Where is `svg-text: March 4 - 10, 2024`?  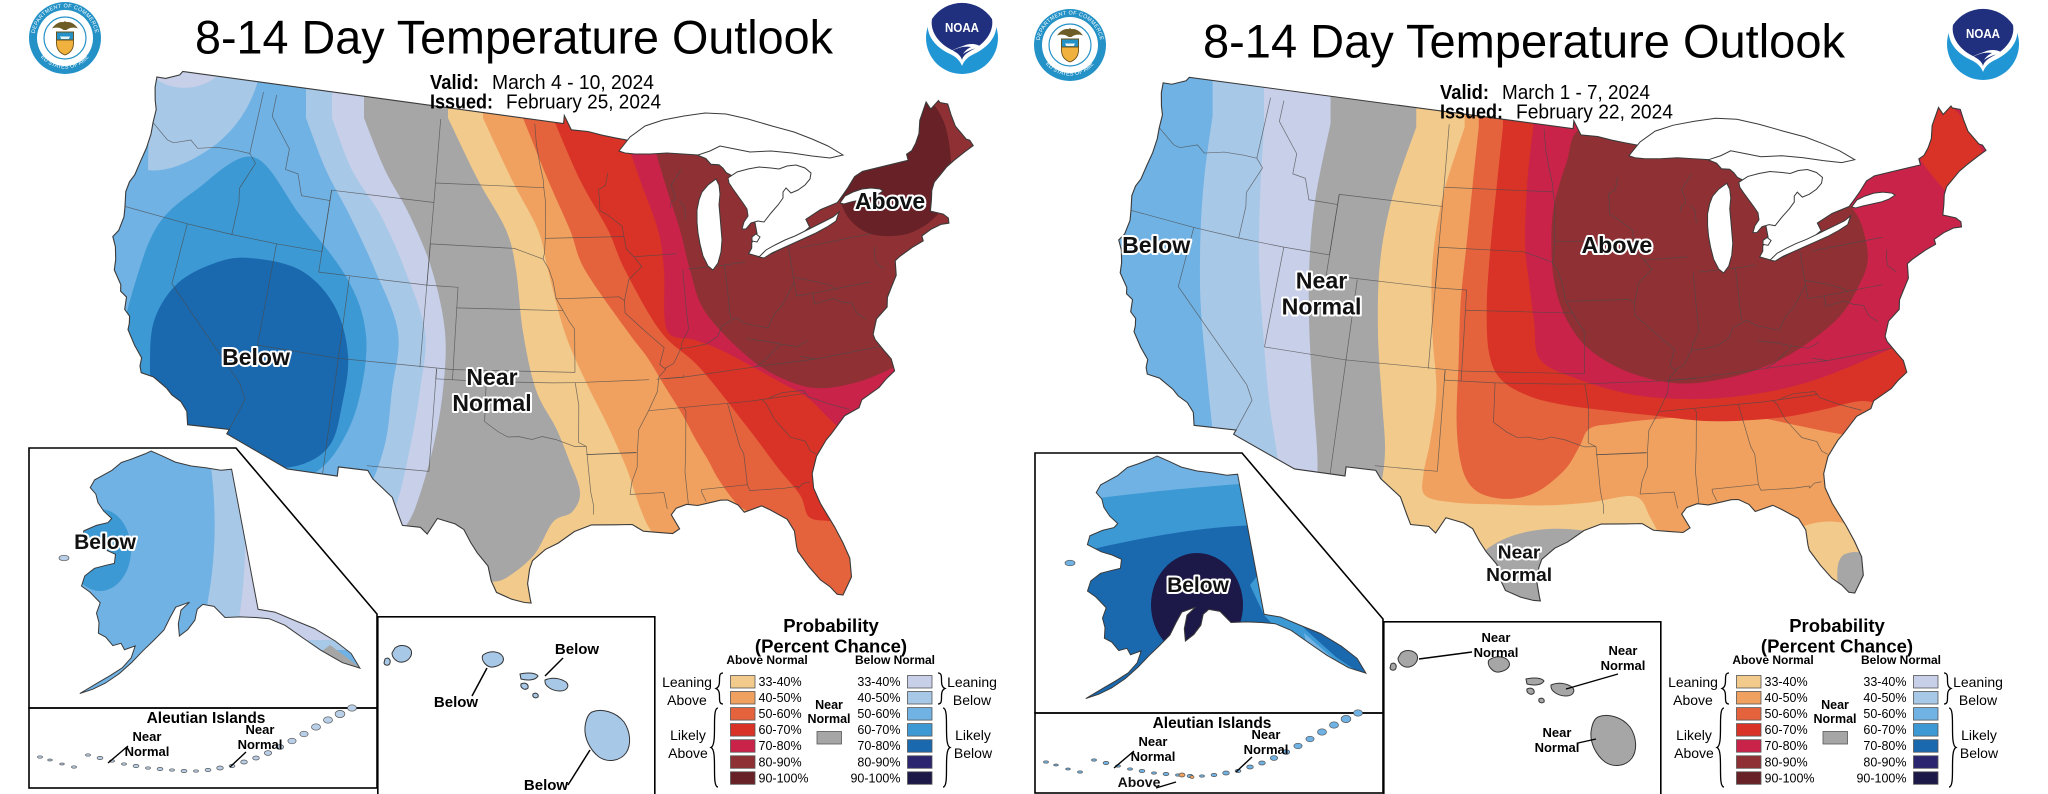 svg-text: March 4 - 10, 2024 is located at coordinates (573, 83).